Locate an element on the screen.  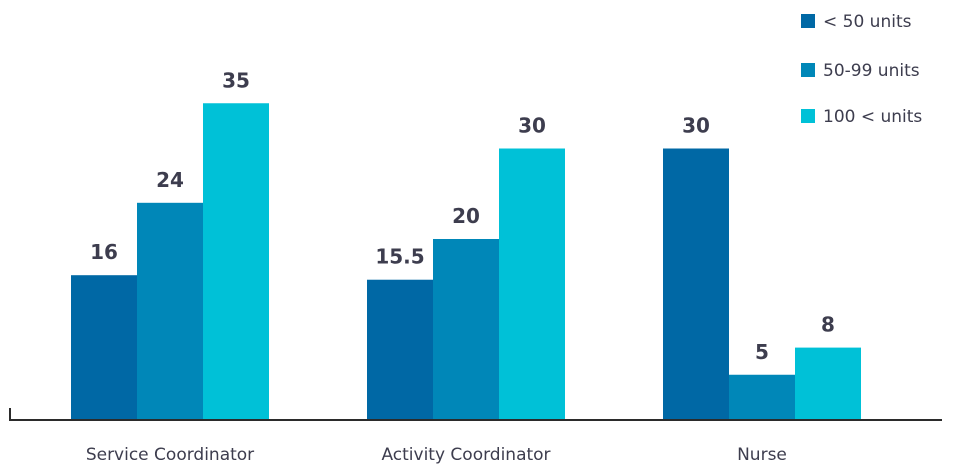
legend-label-series-1: < 50 units is located at coordinates (867, 22).